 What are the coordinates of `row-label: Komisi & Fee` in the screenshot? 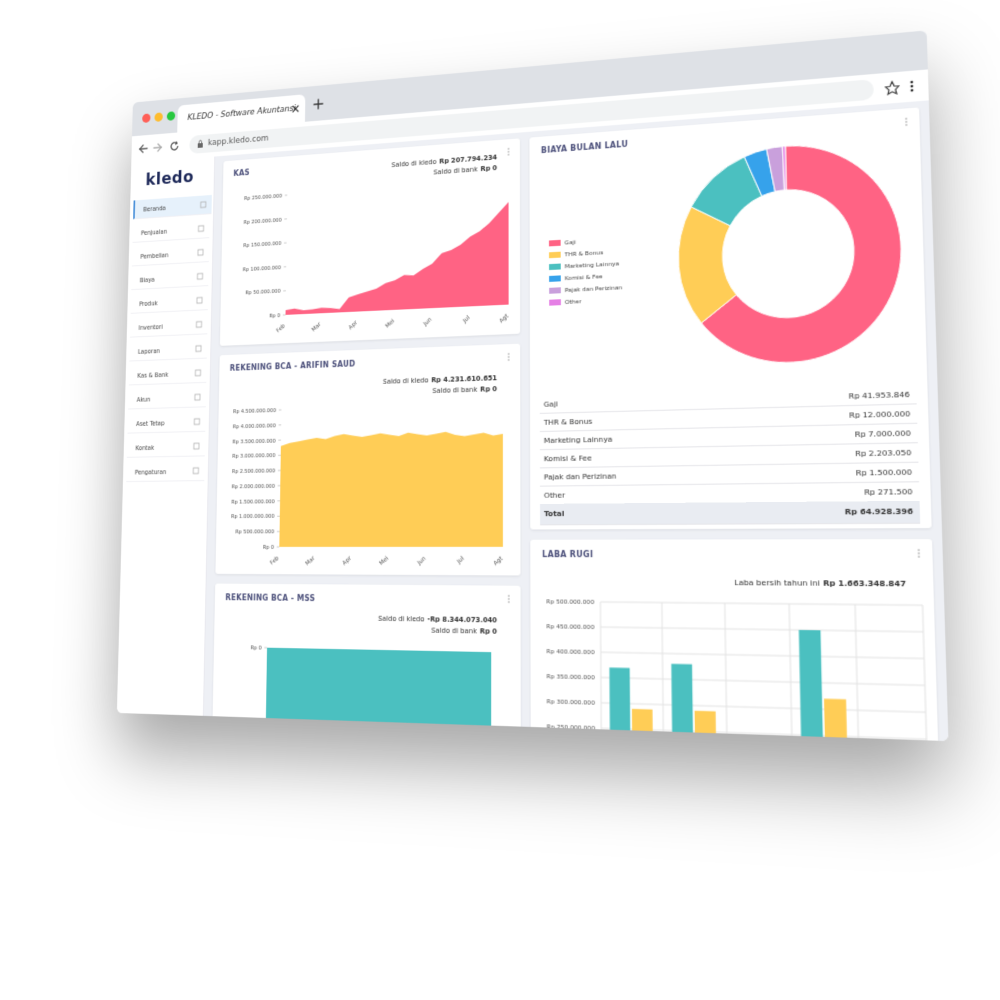 It's located at (567, 458).